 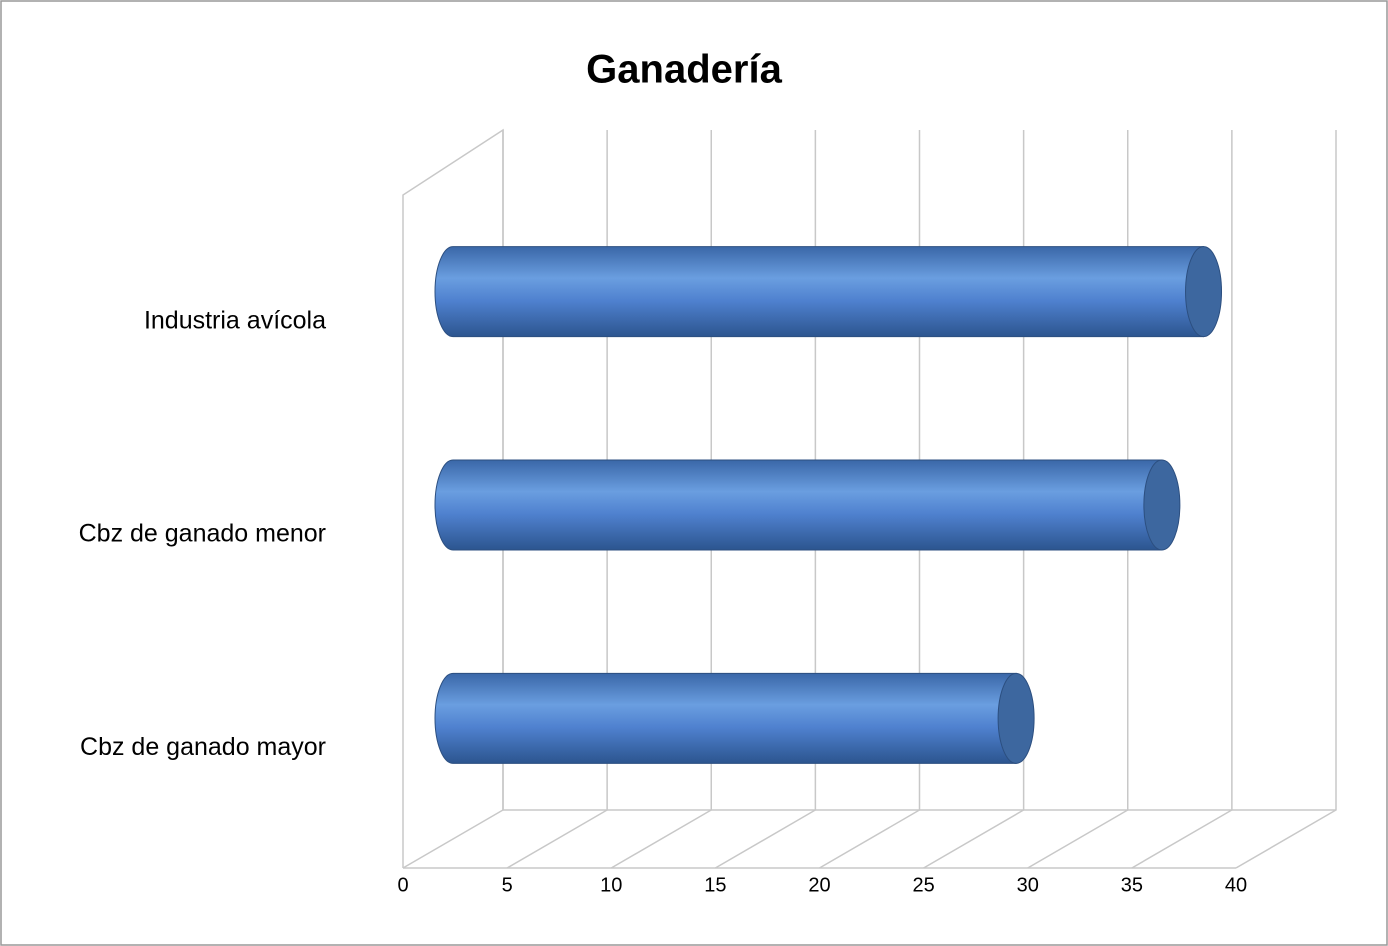 What do you see at coordinates (507, 885) in the screenshot?
I see `x-tick-label: 5` at bounding box center [507, 885].